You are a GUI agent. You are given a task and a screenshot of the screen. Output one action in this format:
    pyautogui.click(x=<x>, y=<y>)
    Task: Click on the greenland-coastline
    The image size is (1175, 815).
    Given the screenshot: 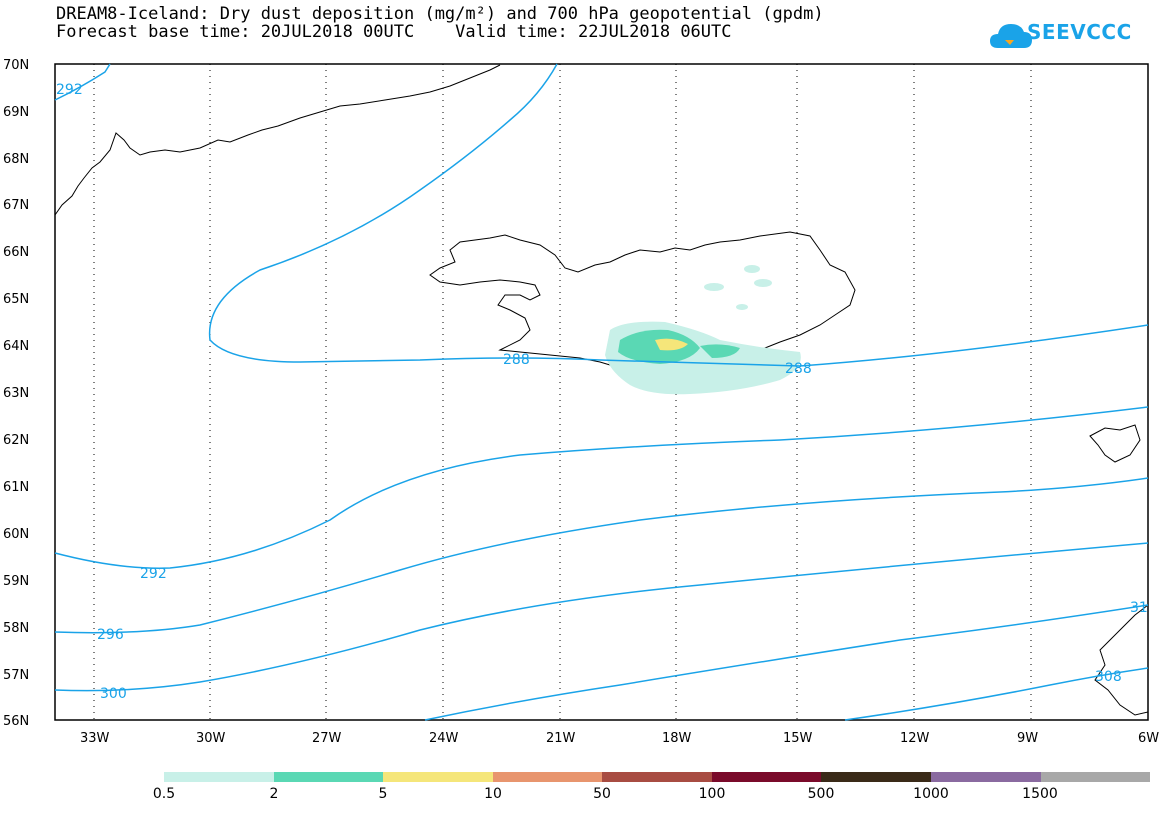 What is the action you would take?
    pyautogui.click(x=277, y=140)
    